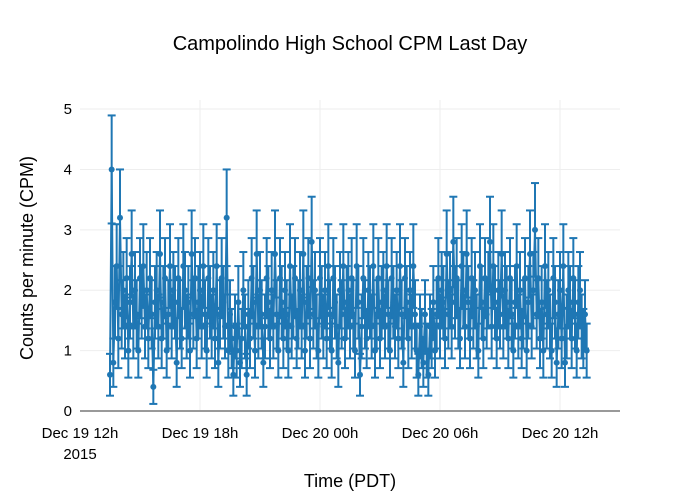 The width and height of the screenshot is (700, 500). What do you see at coordinates (350, 481) in the screenshot?
I see `x-axis-title: Time (PDT)` at bounding box center [350, 481].